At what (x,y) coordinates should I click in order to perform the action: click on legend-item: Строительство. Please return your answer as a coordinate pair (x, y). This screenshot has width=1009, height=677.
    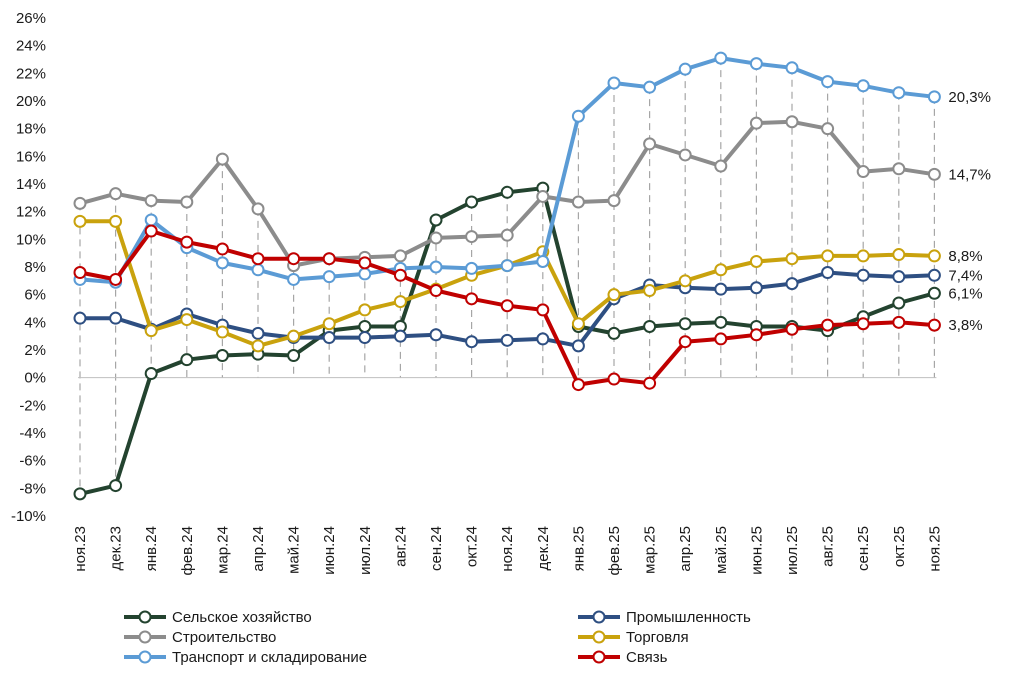
    Looking at the image, I should click on (200, 637).